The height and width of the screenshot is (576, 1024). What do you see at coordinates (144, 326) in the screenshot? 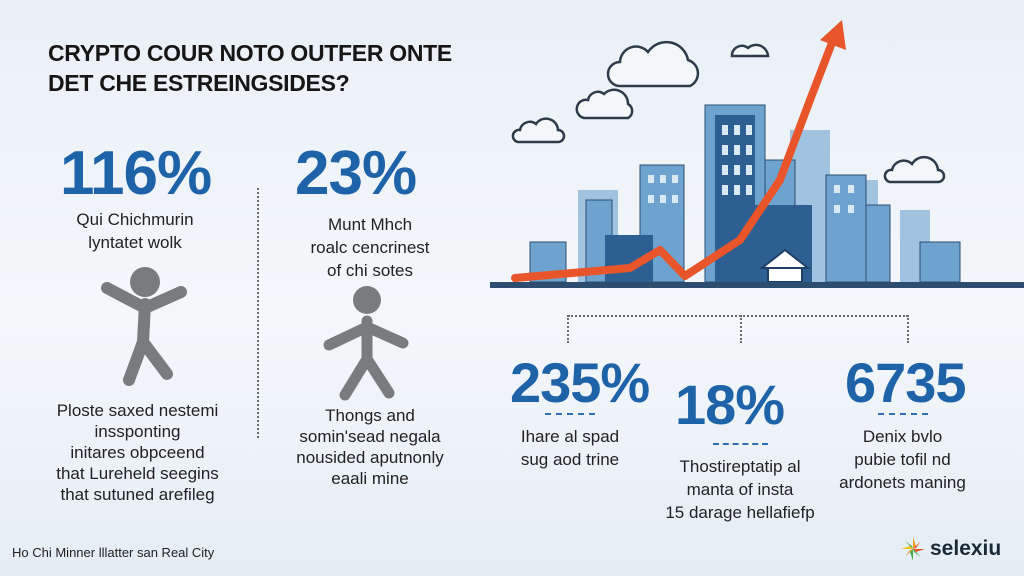
I see `person-jumping-icon` at bounding box center [144, 326].